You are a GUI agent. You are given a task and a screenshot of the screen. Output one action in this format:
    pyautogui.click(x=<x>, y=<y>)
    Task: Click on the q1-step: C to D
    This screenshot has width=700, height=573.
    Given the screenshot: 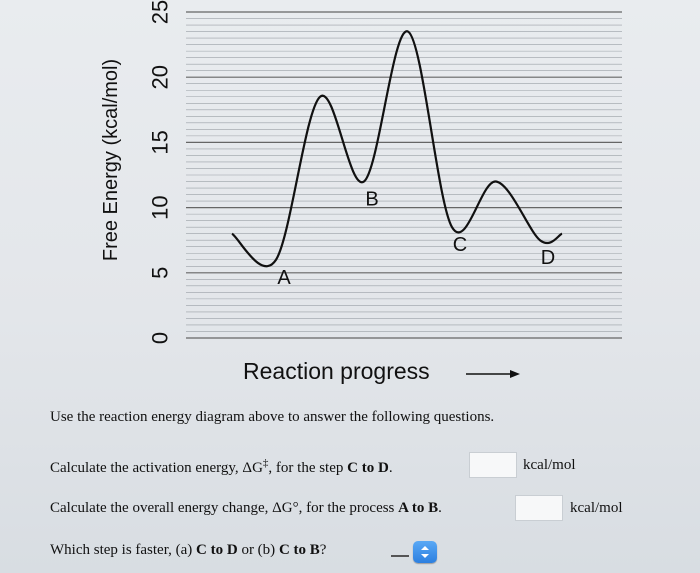 What is the action you would take?
    pyautogui.click(x=368, y=468)
    